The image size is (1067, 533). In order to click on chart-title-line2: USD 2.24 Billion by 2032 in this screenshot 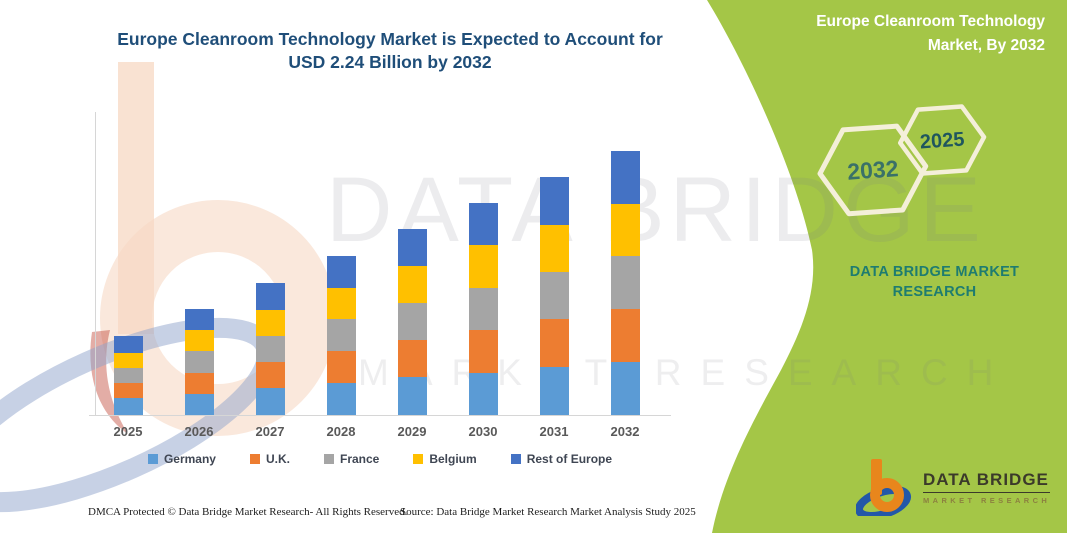, I will do `click(390, 62)`.